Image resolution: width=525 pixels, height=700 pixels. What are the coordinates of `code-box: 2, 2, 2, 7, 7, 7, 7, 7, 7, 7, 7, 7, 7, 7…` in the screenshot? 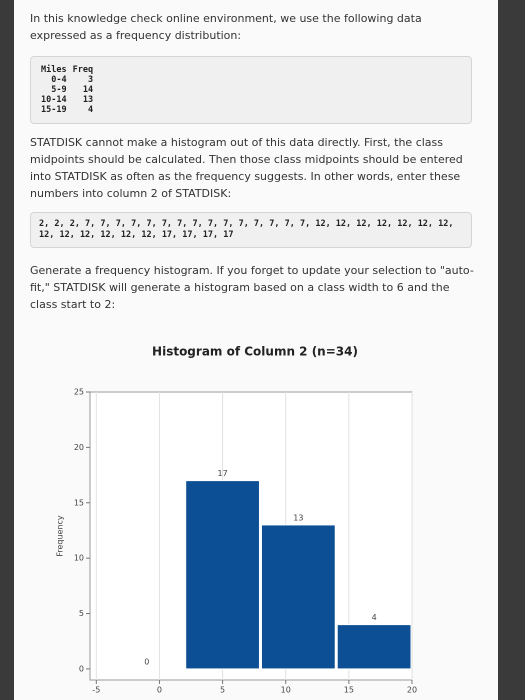 It's located at (251, 230).